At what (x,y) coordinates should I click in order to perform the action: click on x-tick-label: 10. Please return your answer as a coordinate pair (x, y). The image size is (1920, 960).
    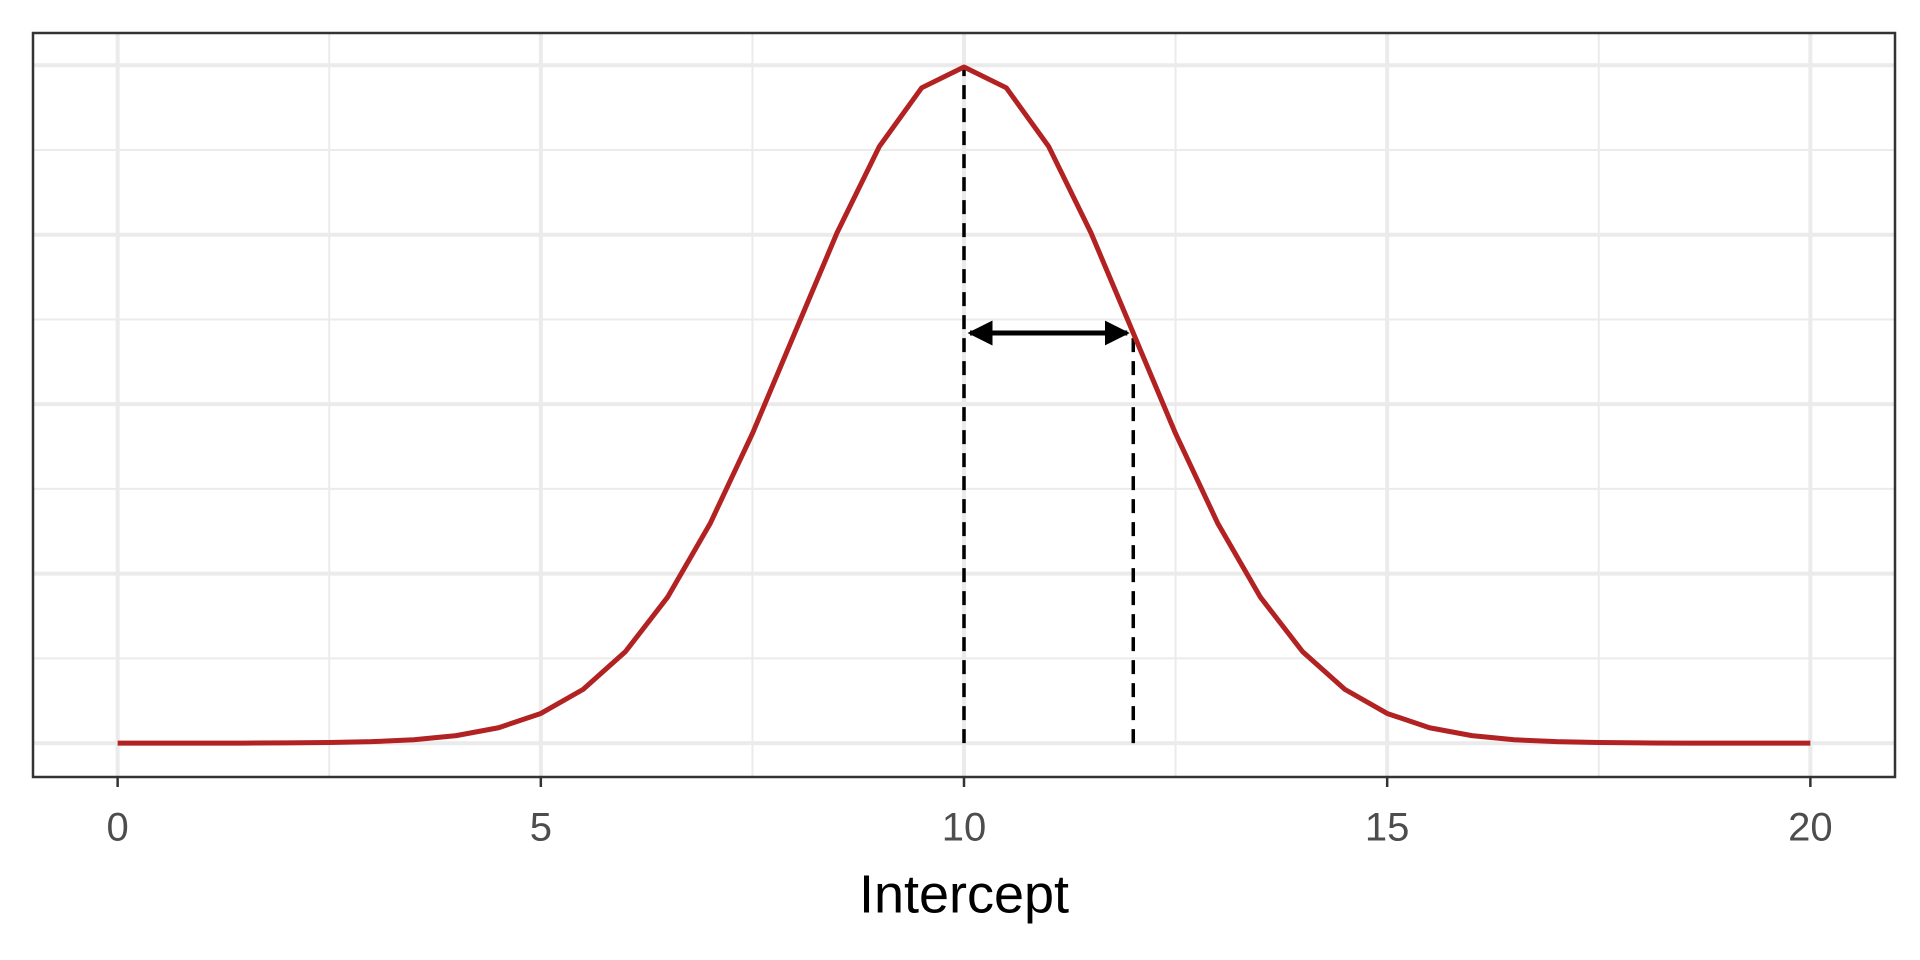
    Looking at the image, I should click on (964, 828).